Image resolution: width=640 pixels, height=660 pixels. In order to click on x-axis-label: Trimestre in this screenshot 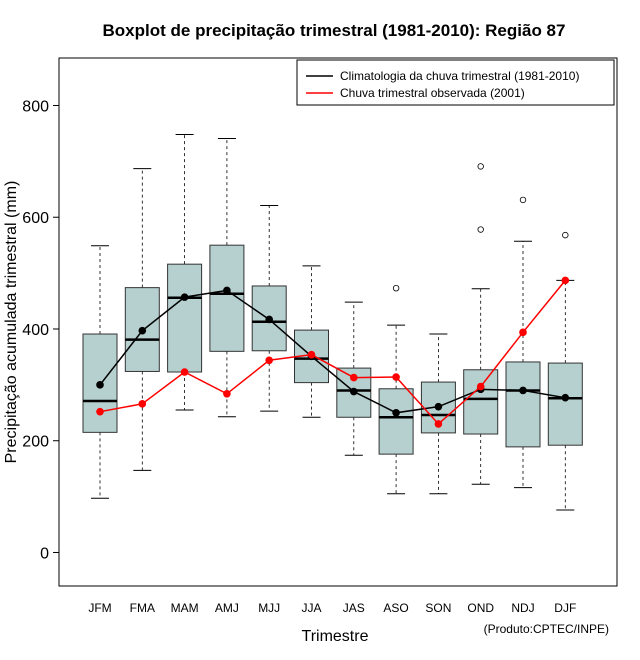, I will do `click(335, 636)`.